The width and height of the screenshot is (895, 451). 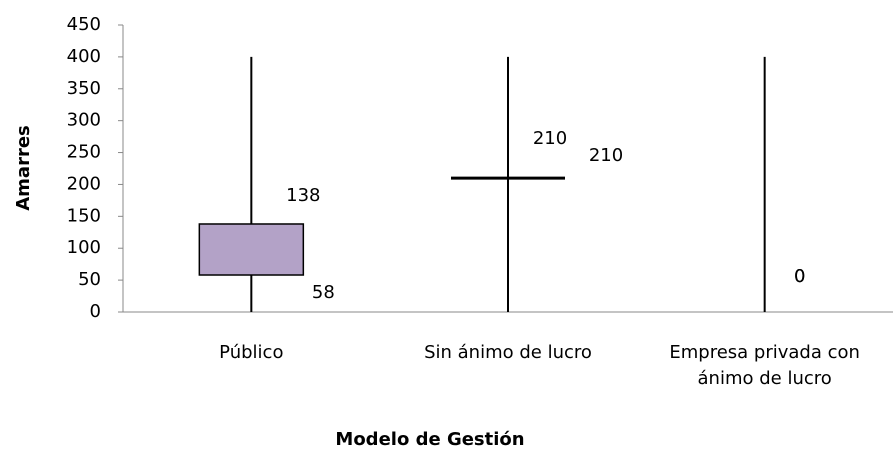 I want to click on box, so click(x=251, y=249).